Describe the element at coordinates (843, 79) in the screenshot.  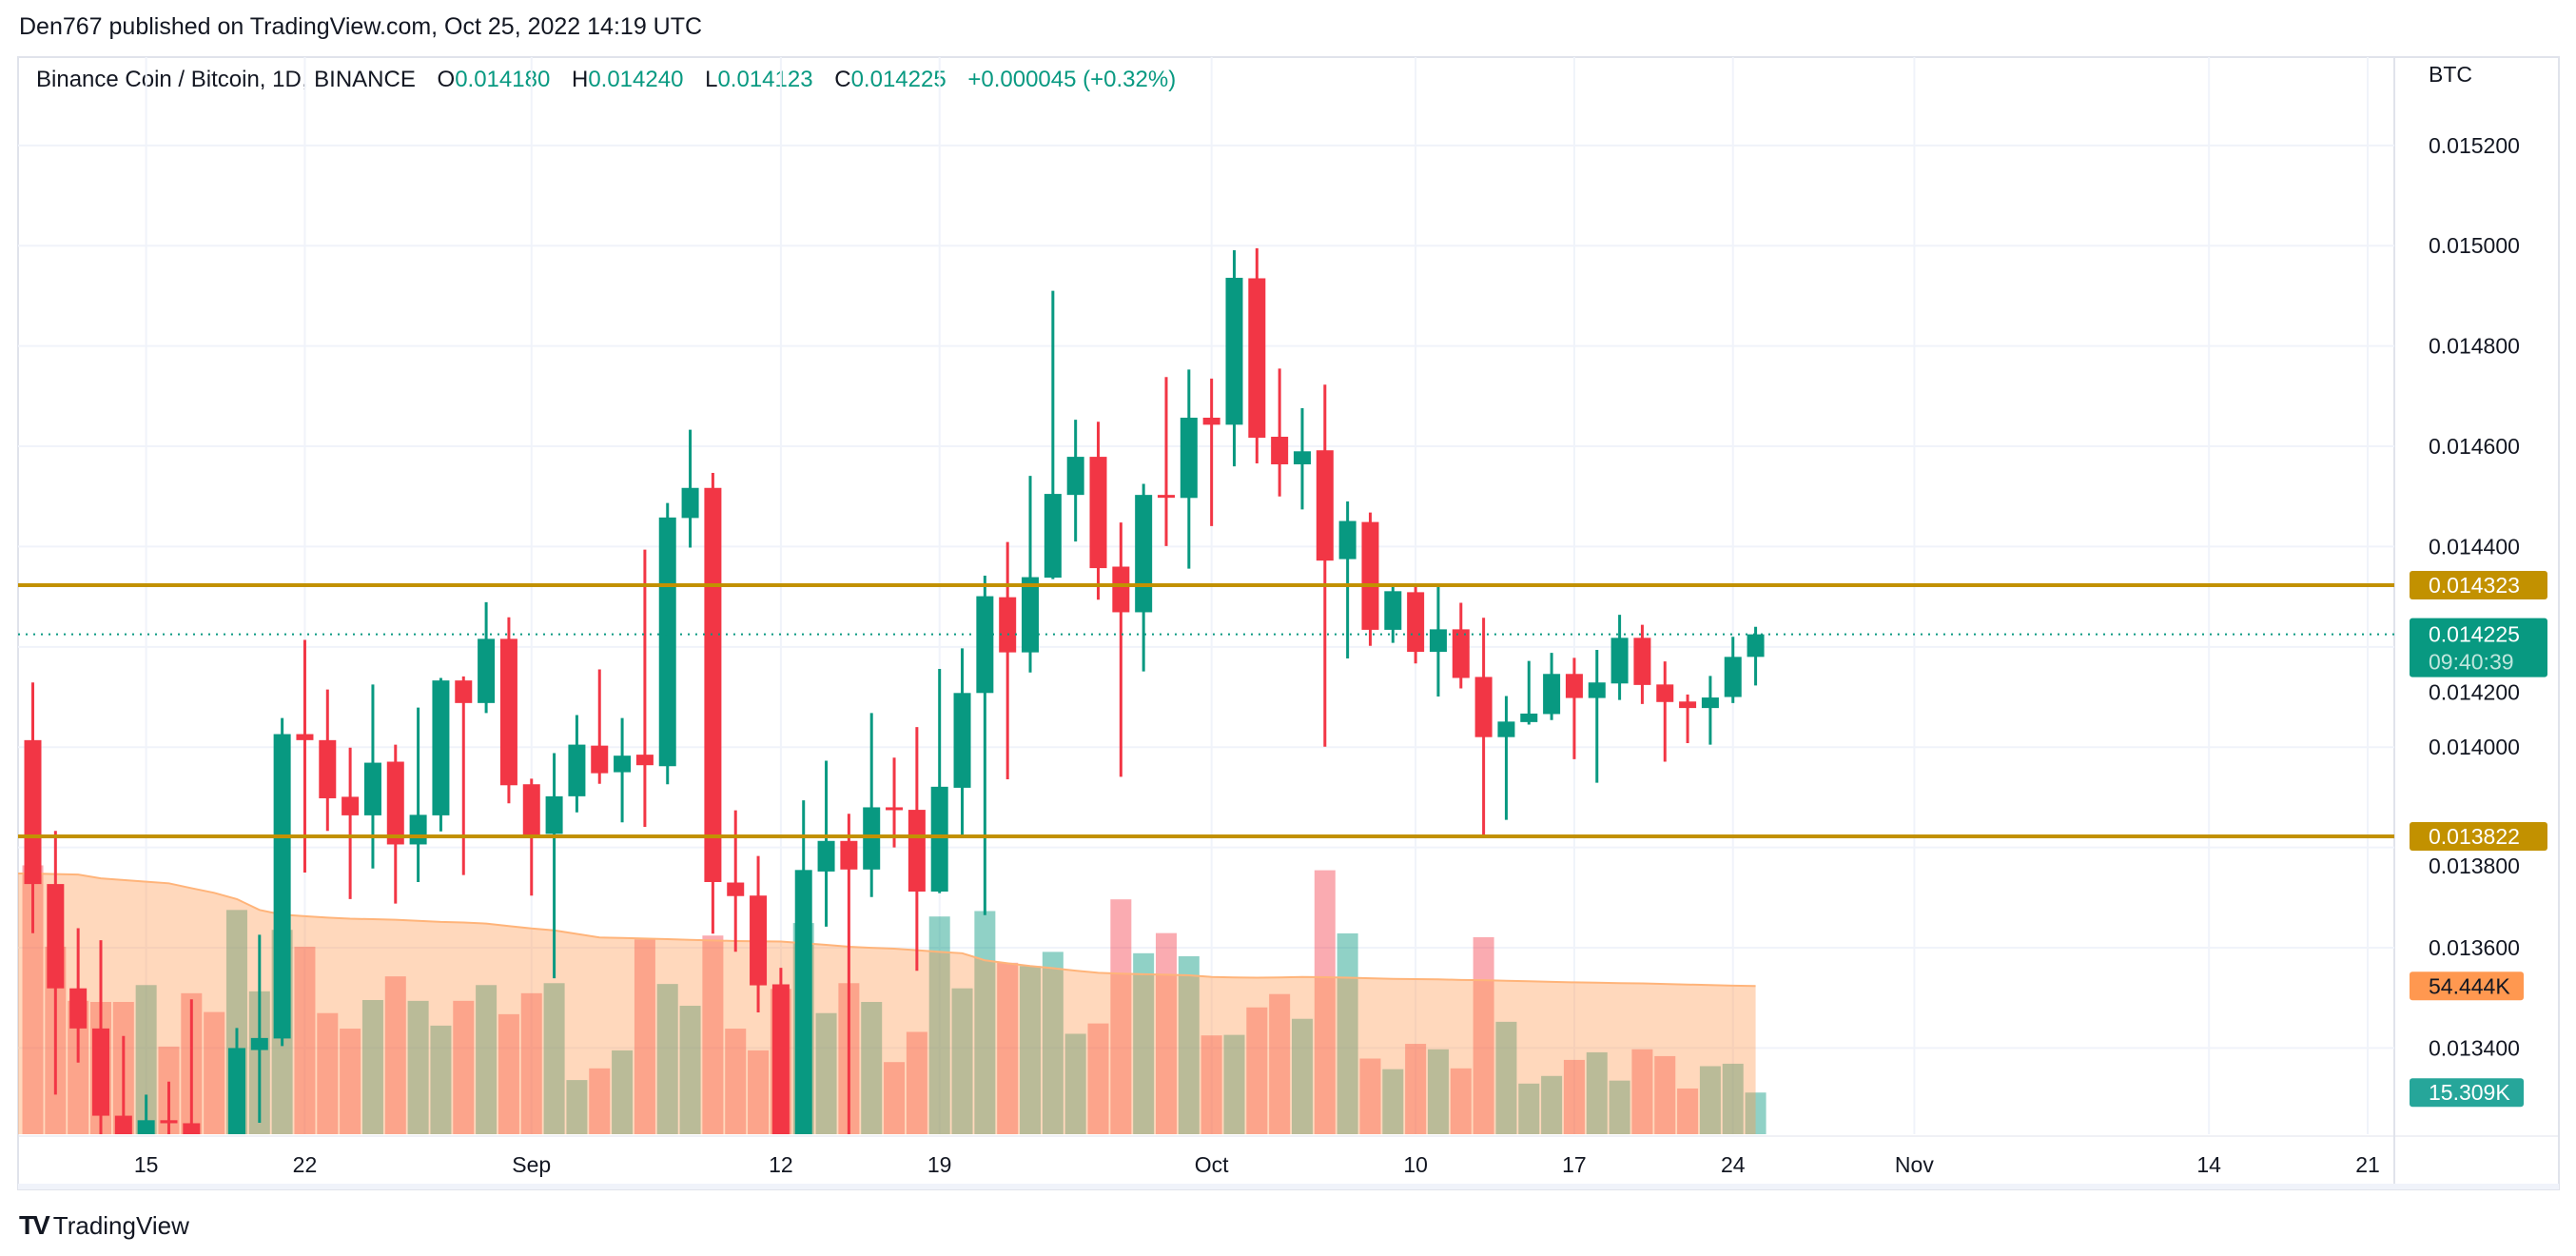
I see `close-label: C` at that location.